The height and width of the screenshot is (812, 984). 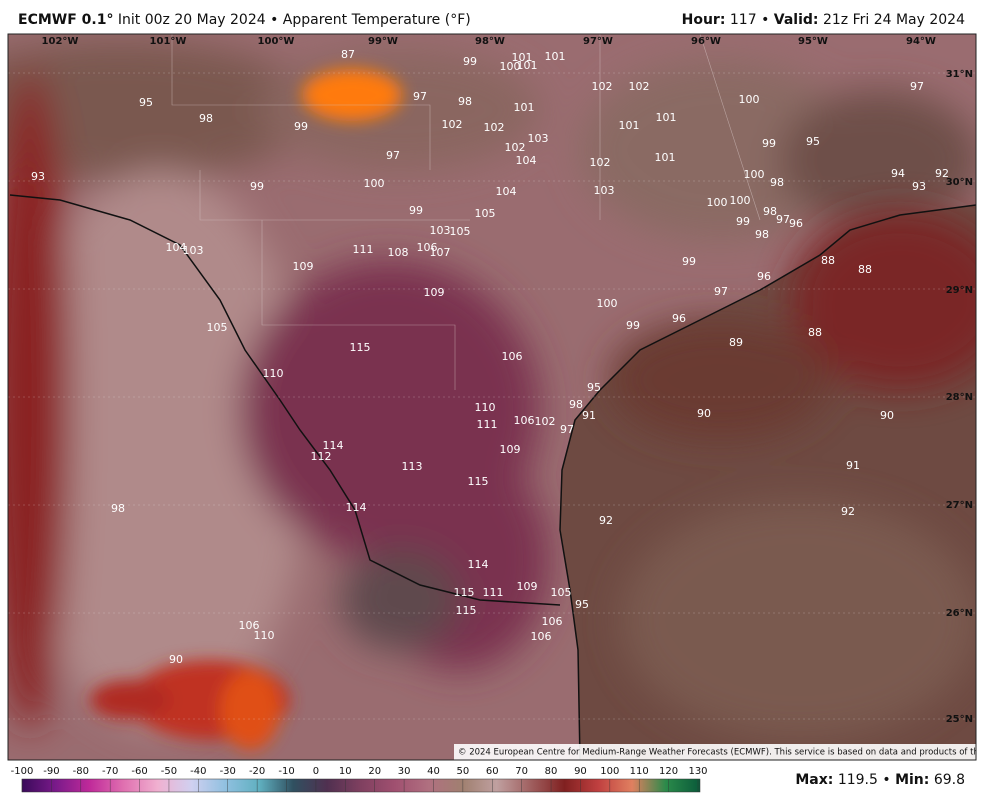 I want to click on min: 69.8, so click(x=949, y=780).